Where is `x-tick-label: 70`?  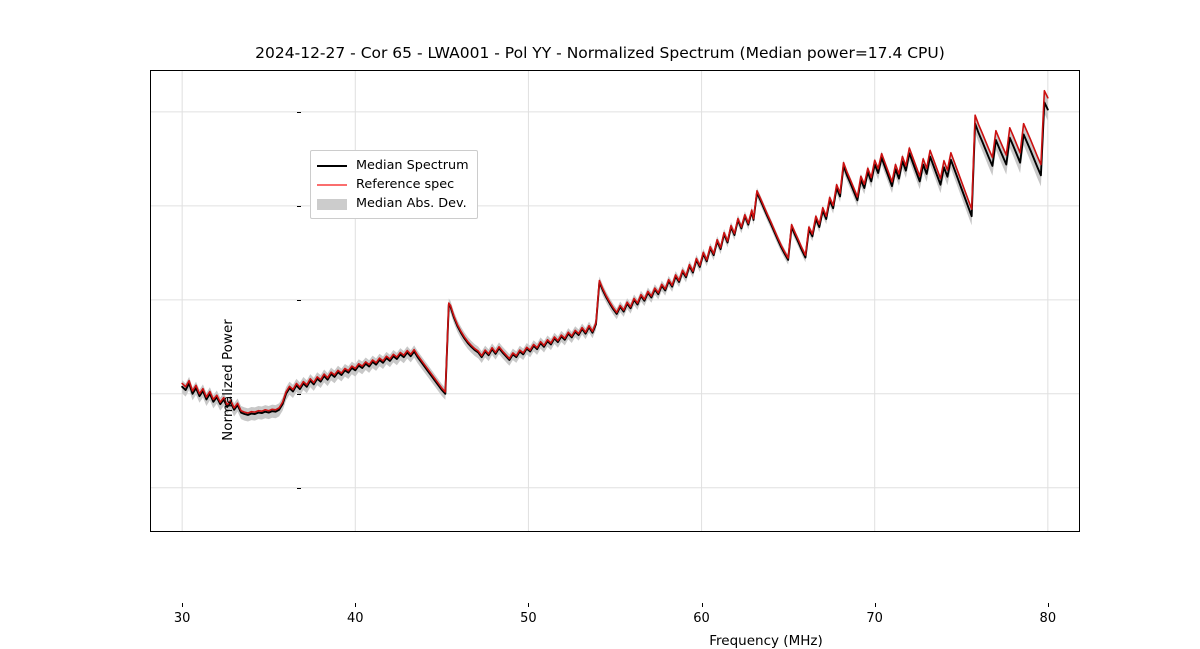 x-tick-label: 70 is located at coordinates (874, 618).